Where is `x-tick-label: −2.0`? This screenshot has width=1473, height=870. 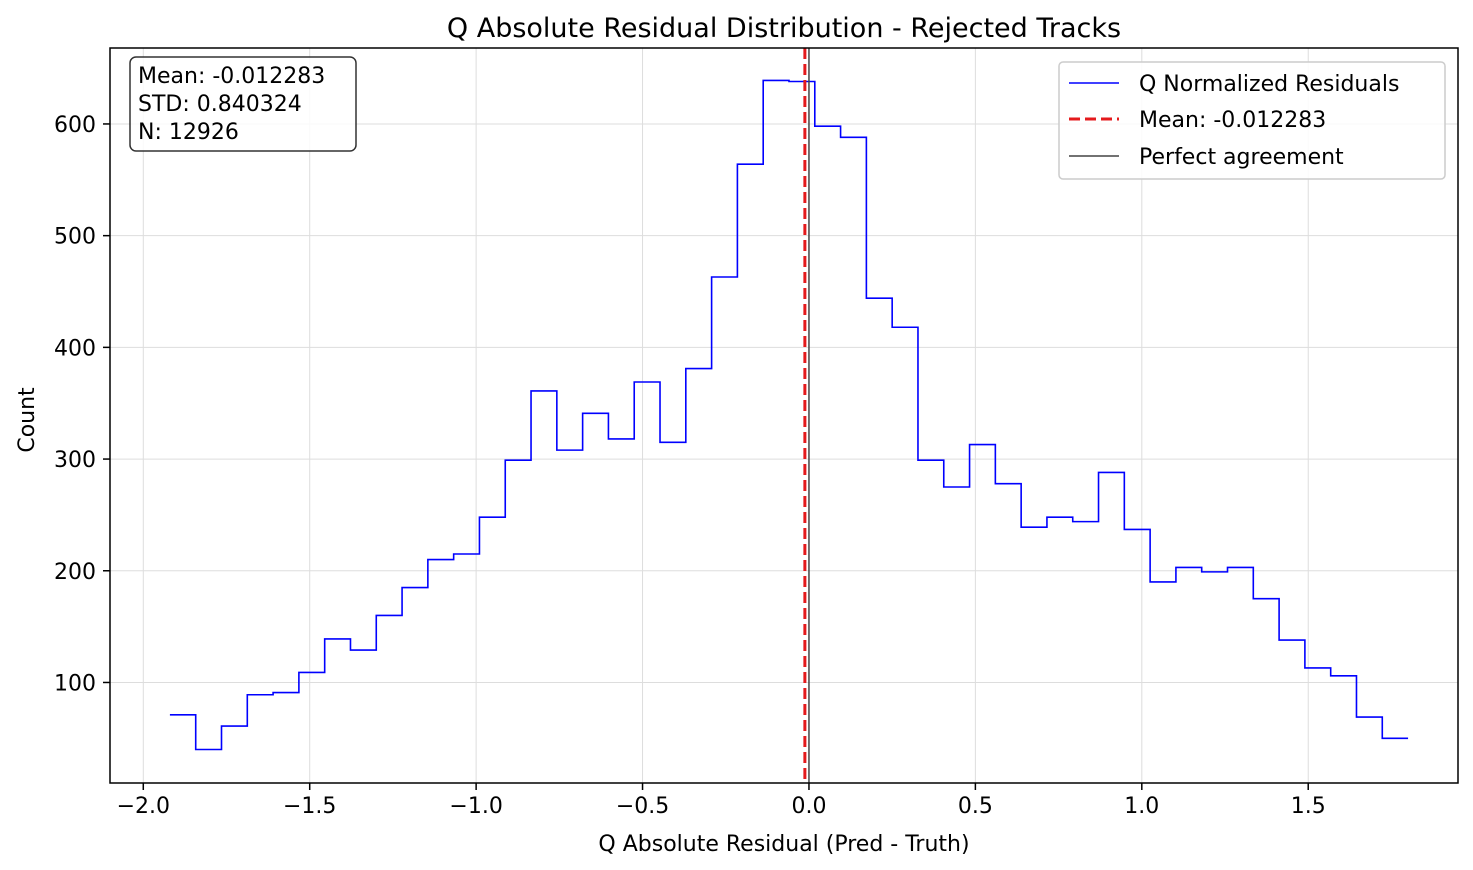 x-tick-label: −2.0 is located at coordinates (143, 806).